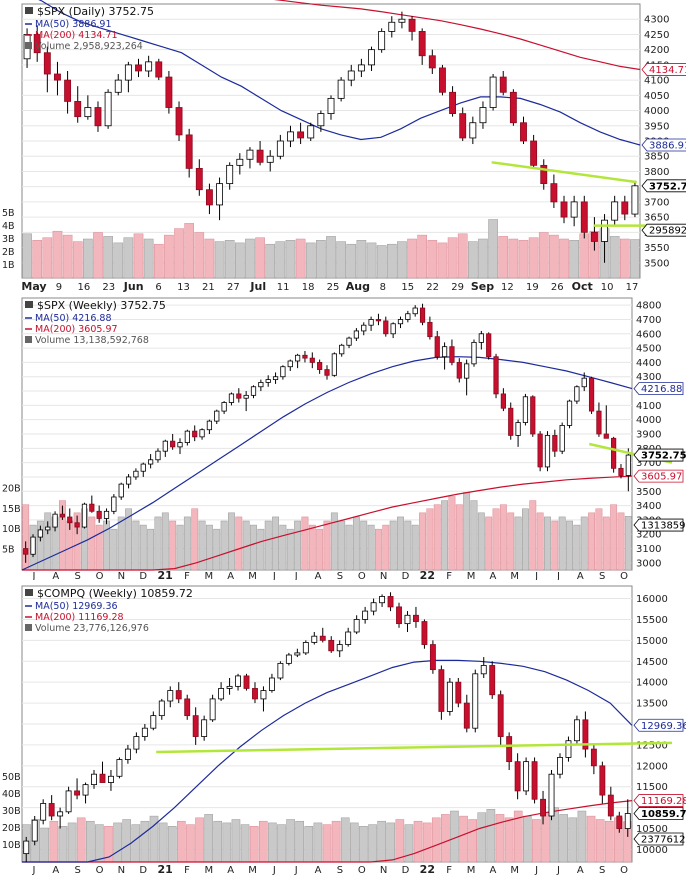 The width and height of the screenshot is (686, 880). I want to click on volume-tick-label: 10B, so click(11, 845).